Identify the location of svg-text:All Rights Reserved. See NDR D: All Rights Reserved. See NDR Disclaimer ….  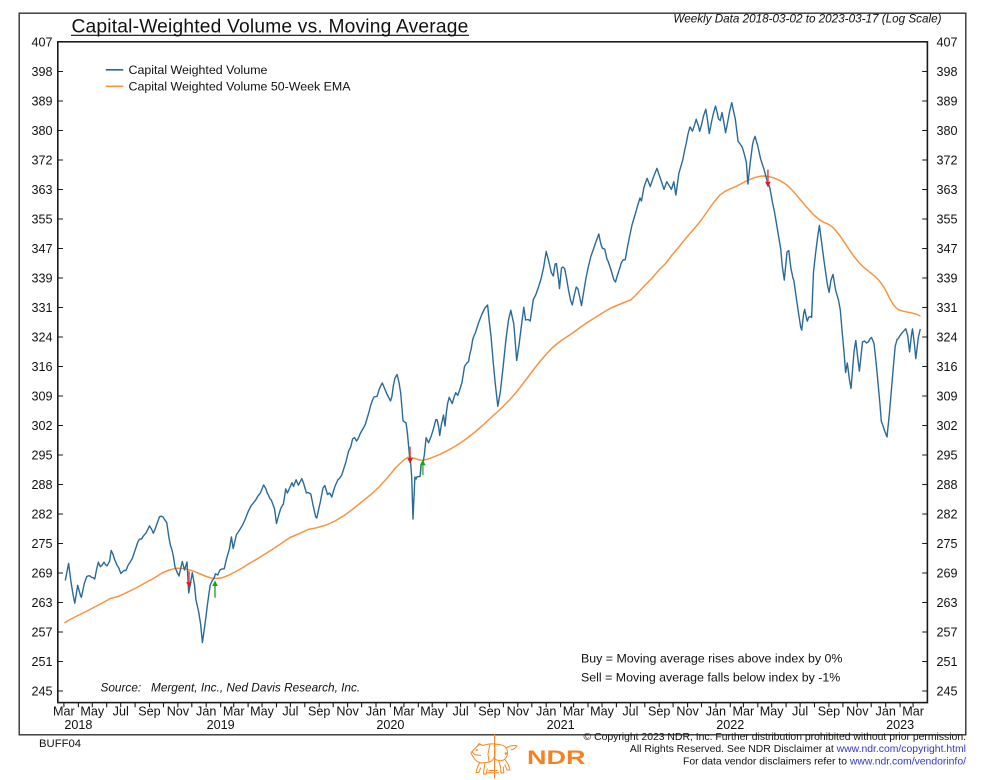
(798, 749).